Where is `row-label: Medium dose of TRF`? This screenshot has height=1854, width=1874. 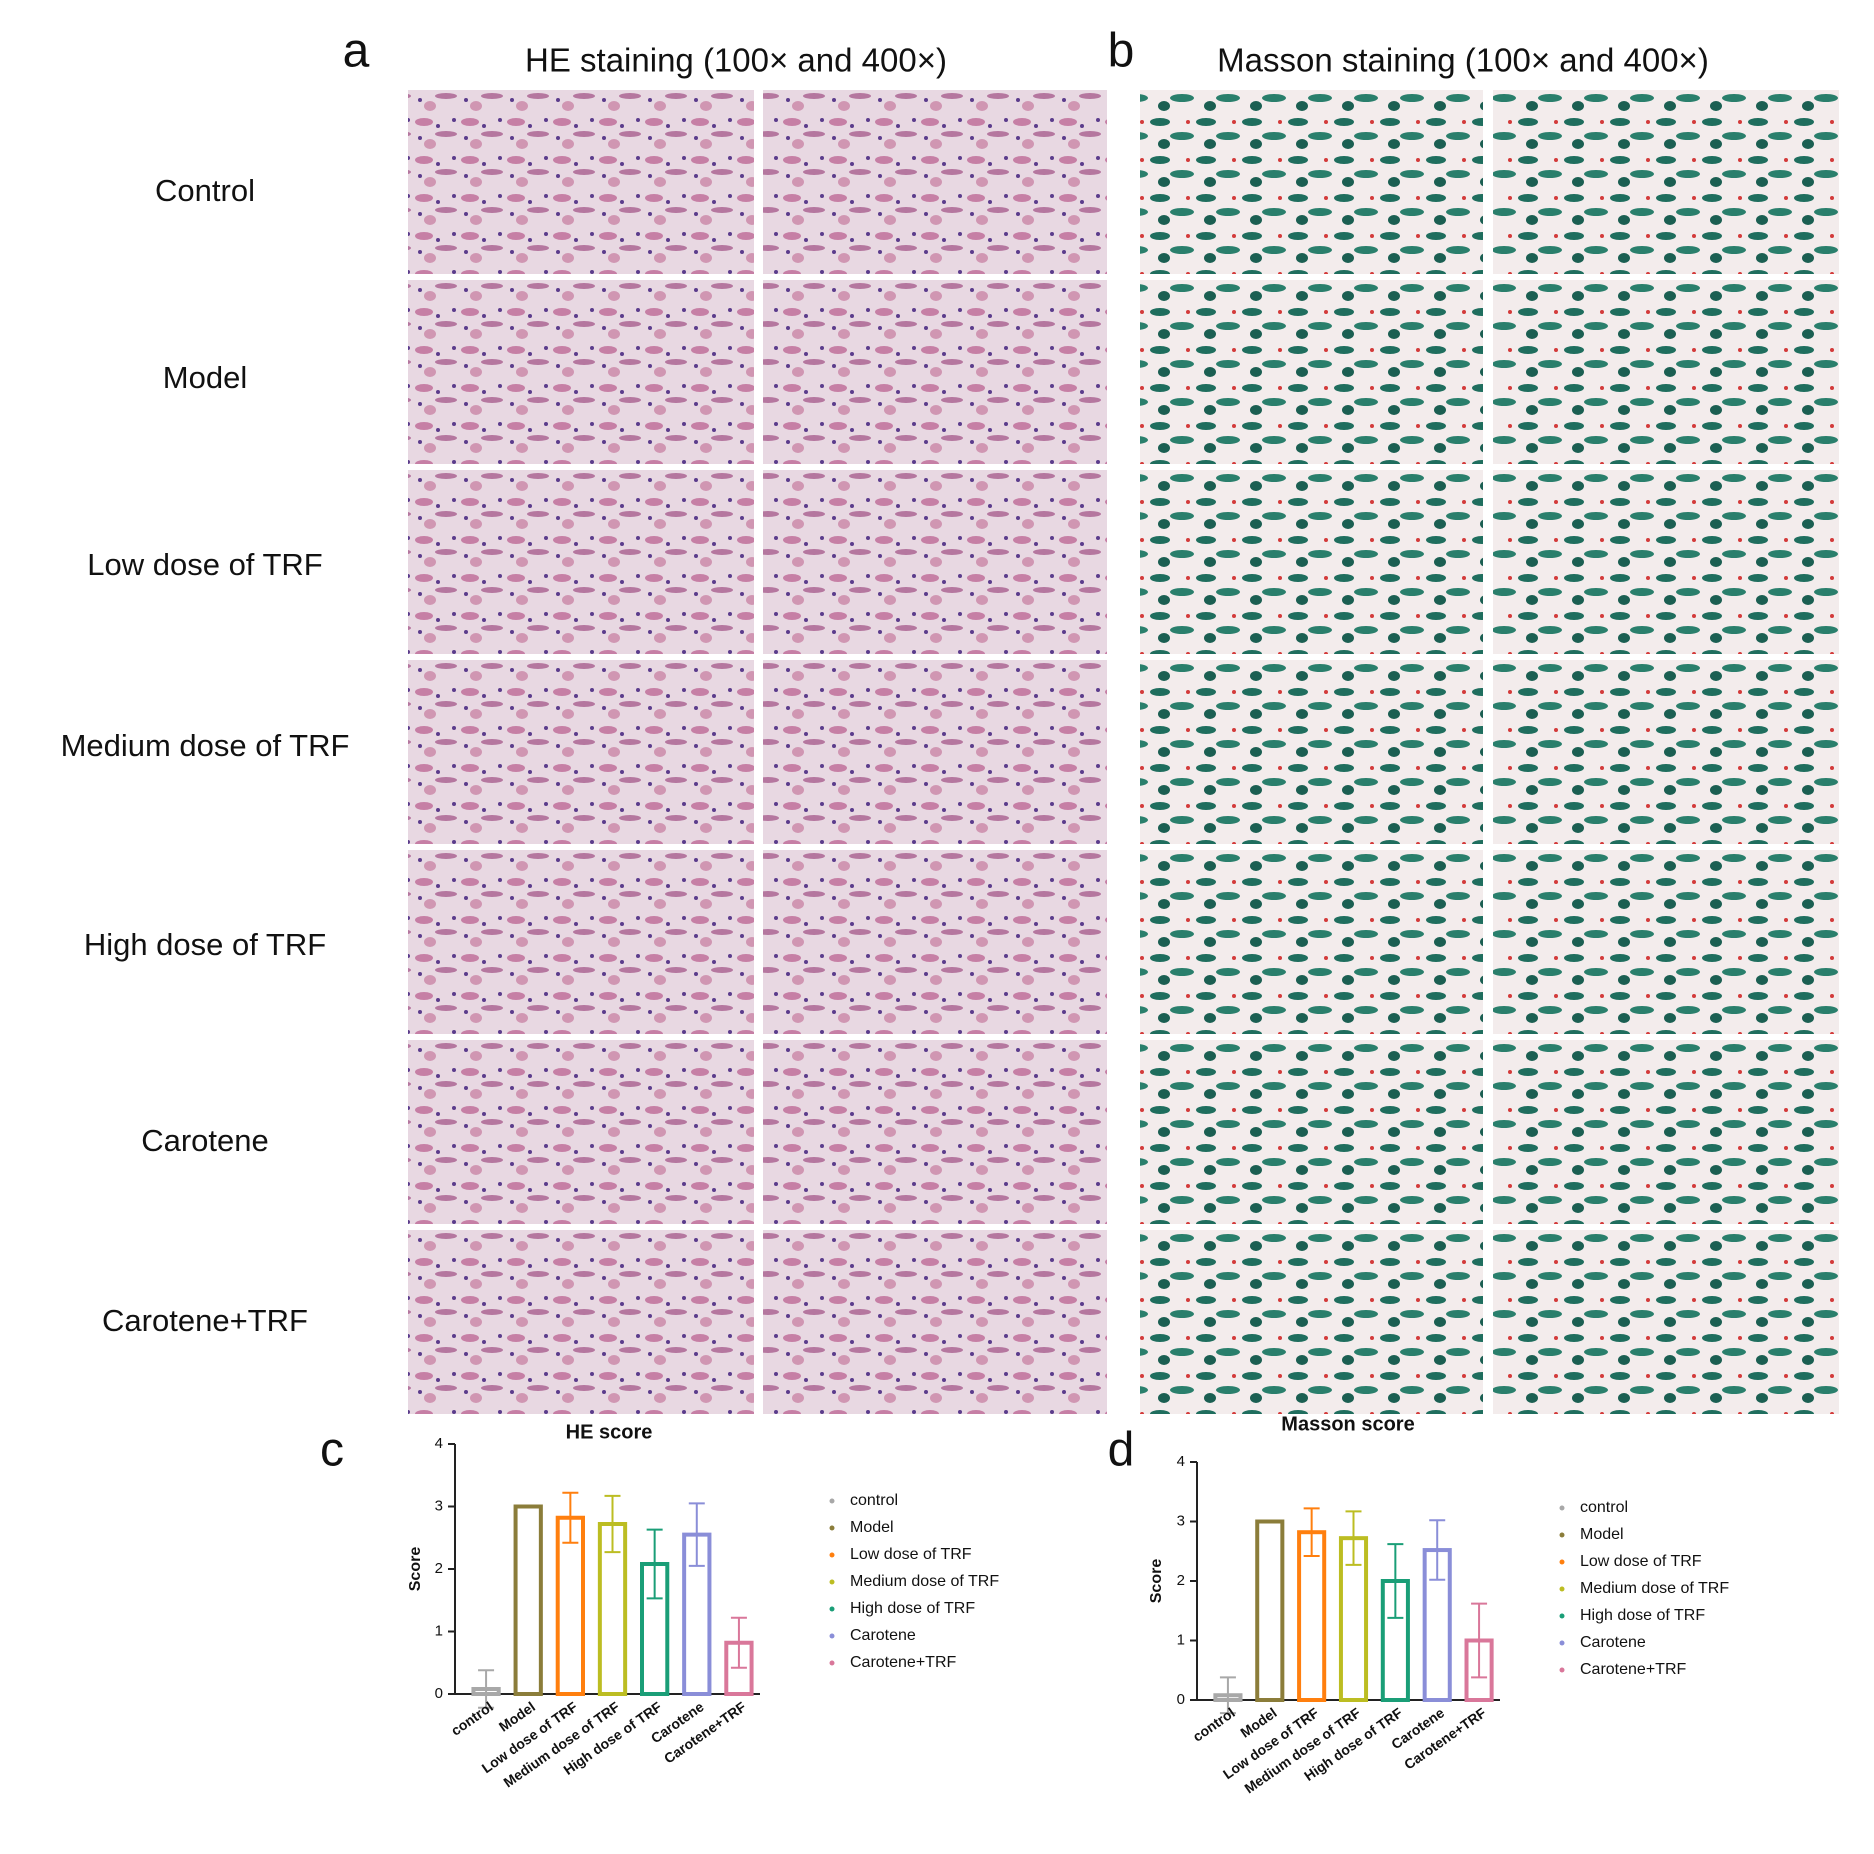
row-label: Medium dose of TRF is located at coordinates (205, 745).